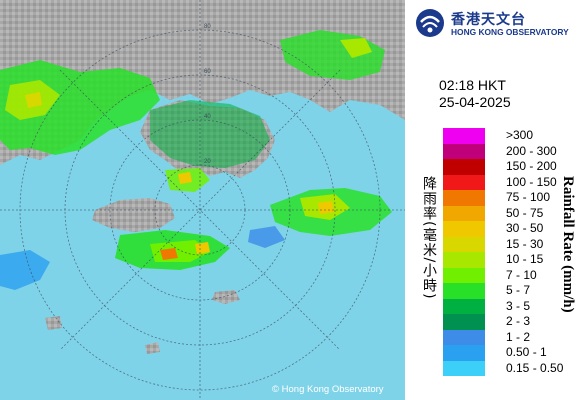 The width and height of the screenshot is (577, 400). I want to click on legend-label: 7 - 10, so click(521, 274).